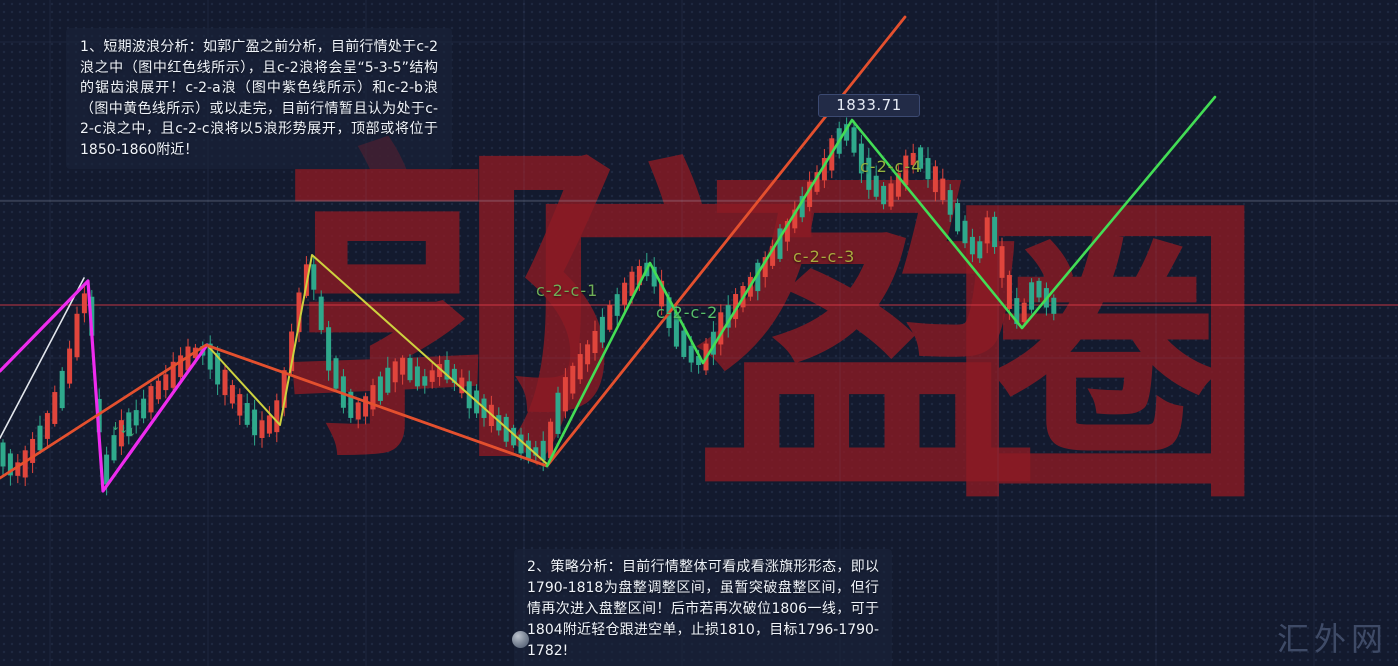  I want to click on watermark-char-1: 郭, so click(450, 307).